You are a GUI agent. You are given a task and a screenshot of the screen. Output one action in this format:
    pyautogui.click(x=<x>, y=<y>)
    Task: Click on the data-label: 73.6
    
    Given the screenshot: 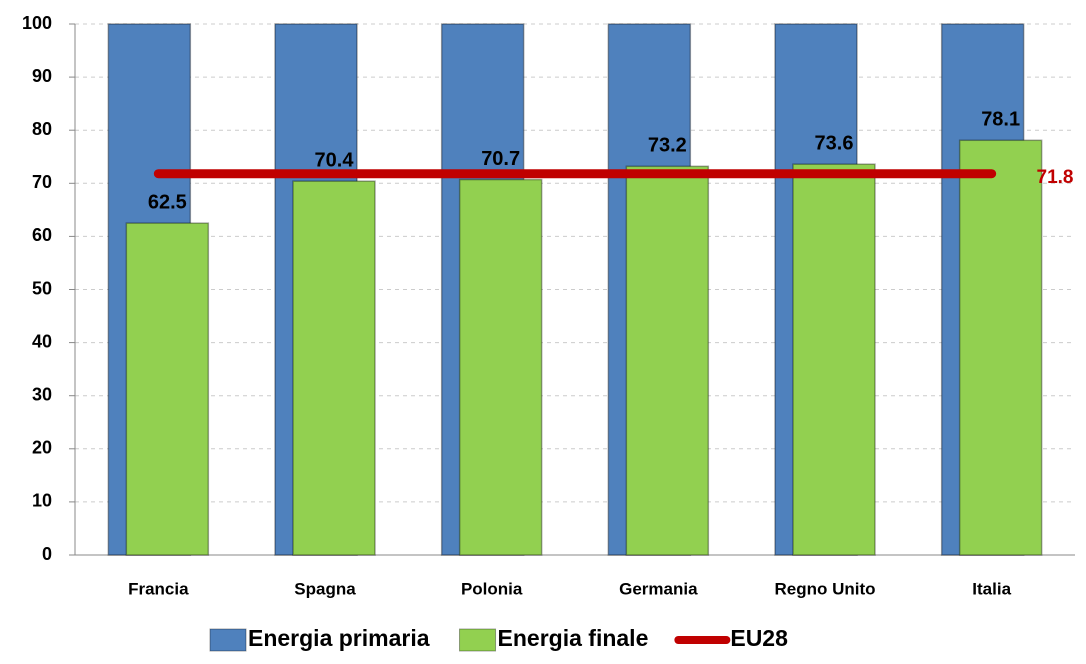 What is the action you would take?
    pyautogui.click(x=834, y=143)
    